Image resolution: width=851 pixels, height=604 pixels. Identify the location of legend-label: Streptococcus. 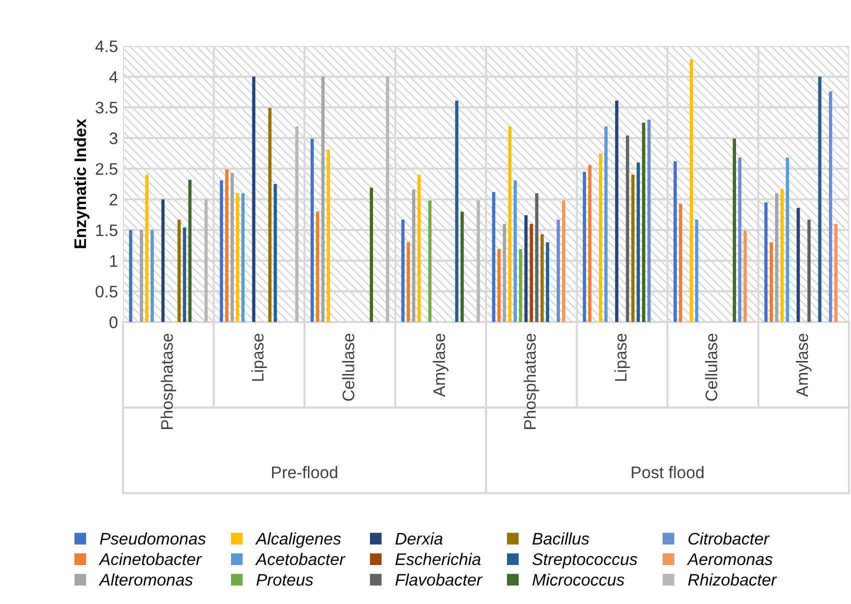
(585, 560).